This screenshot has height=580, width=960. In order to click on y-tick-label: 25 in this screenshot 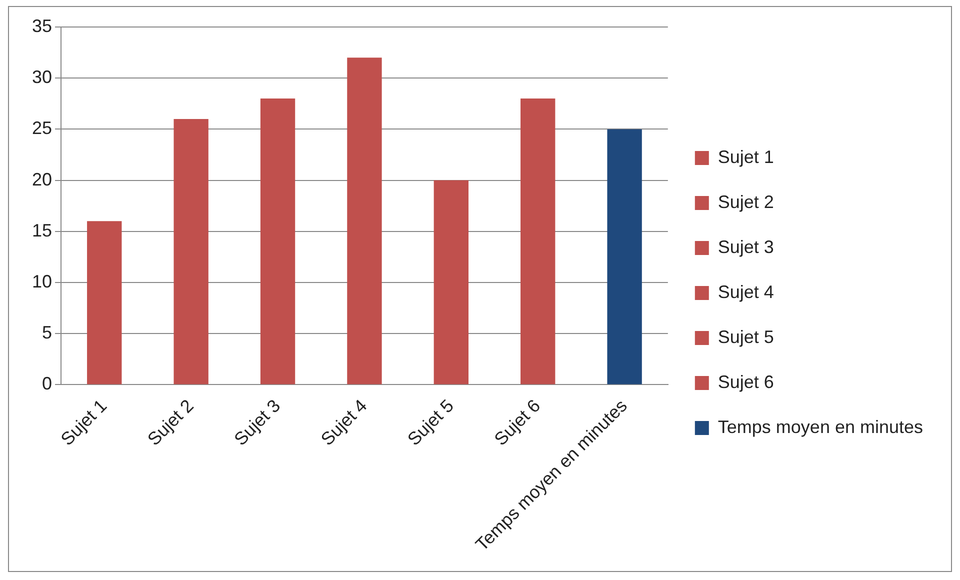, I will do `click(42, 128)`.